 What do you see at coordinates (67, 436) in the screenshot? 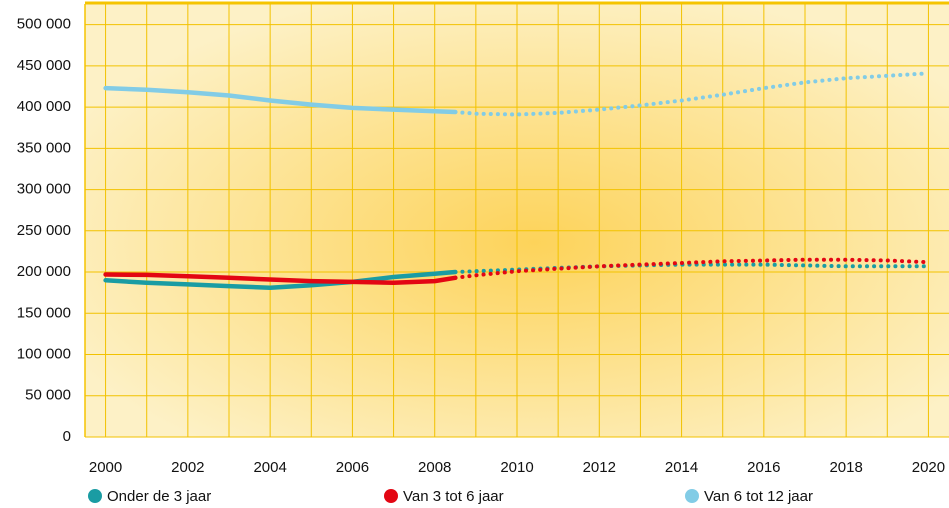
I see `y-tick-label: 0` at bounding box center [67, 436].